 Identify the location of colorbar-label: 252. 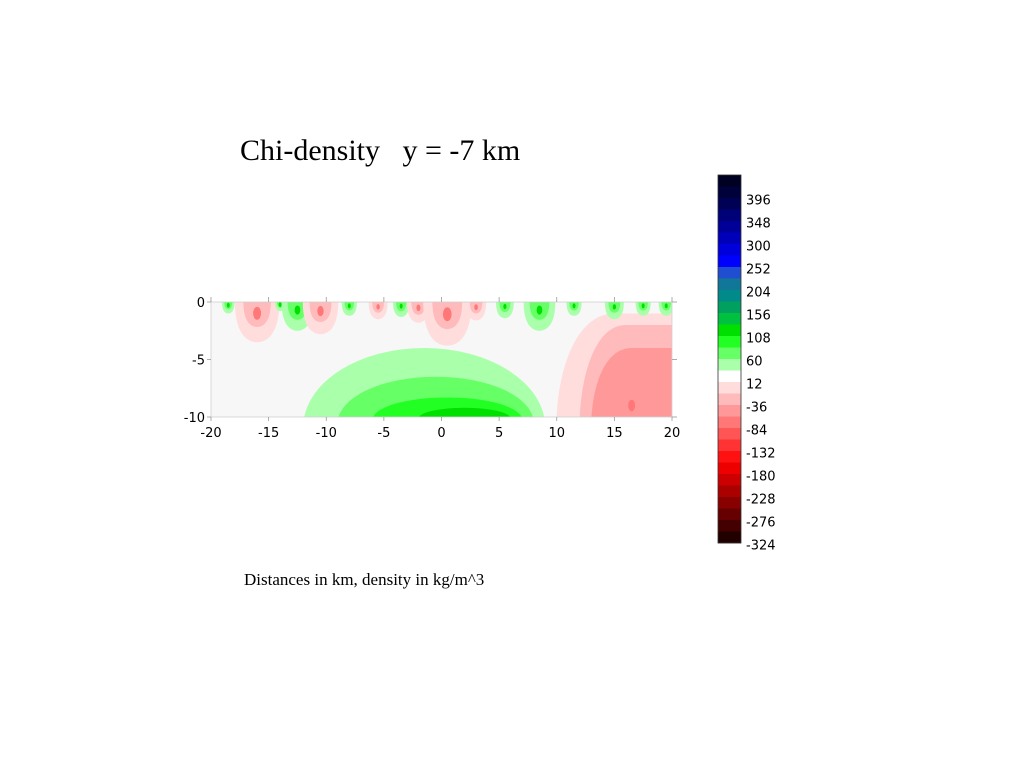
(758, 269).